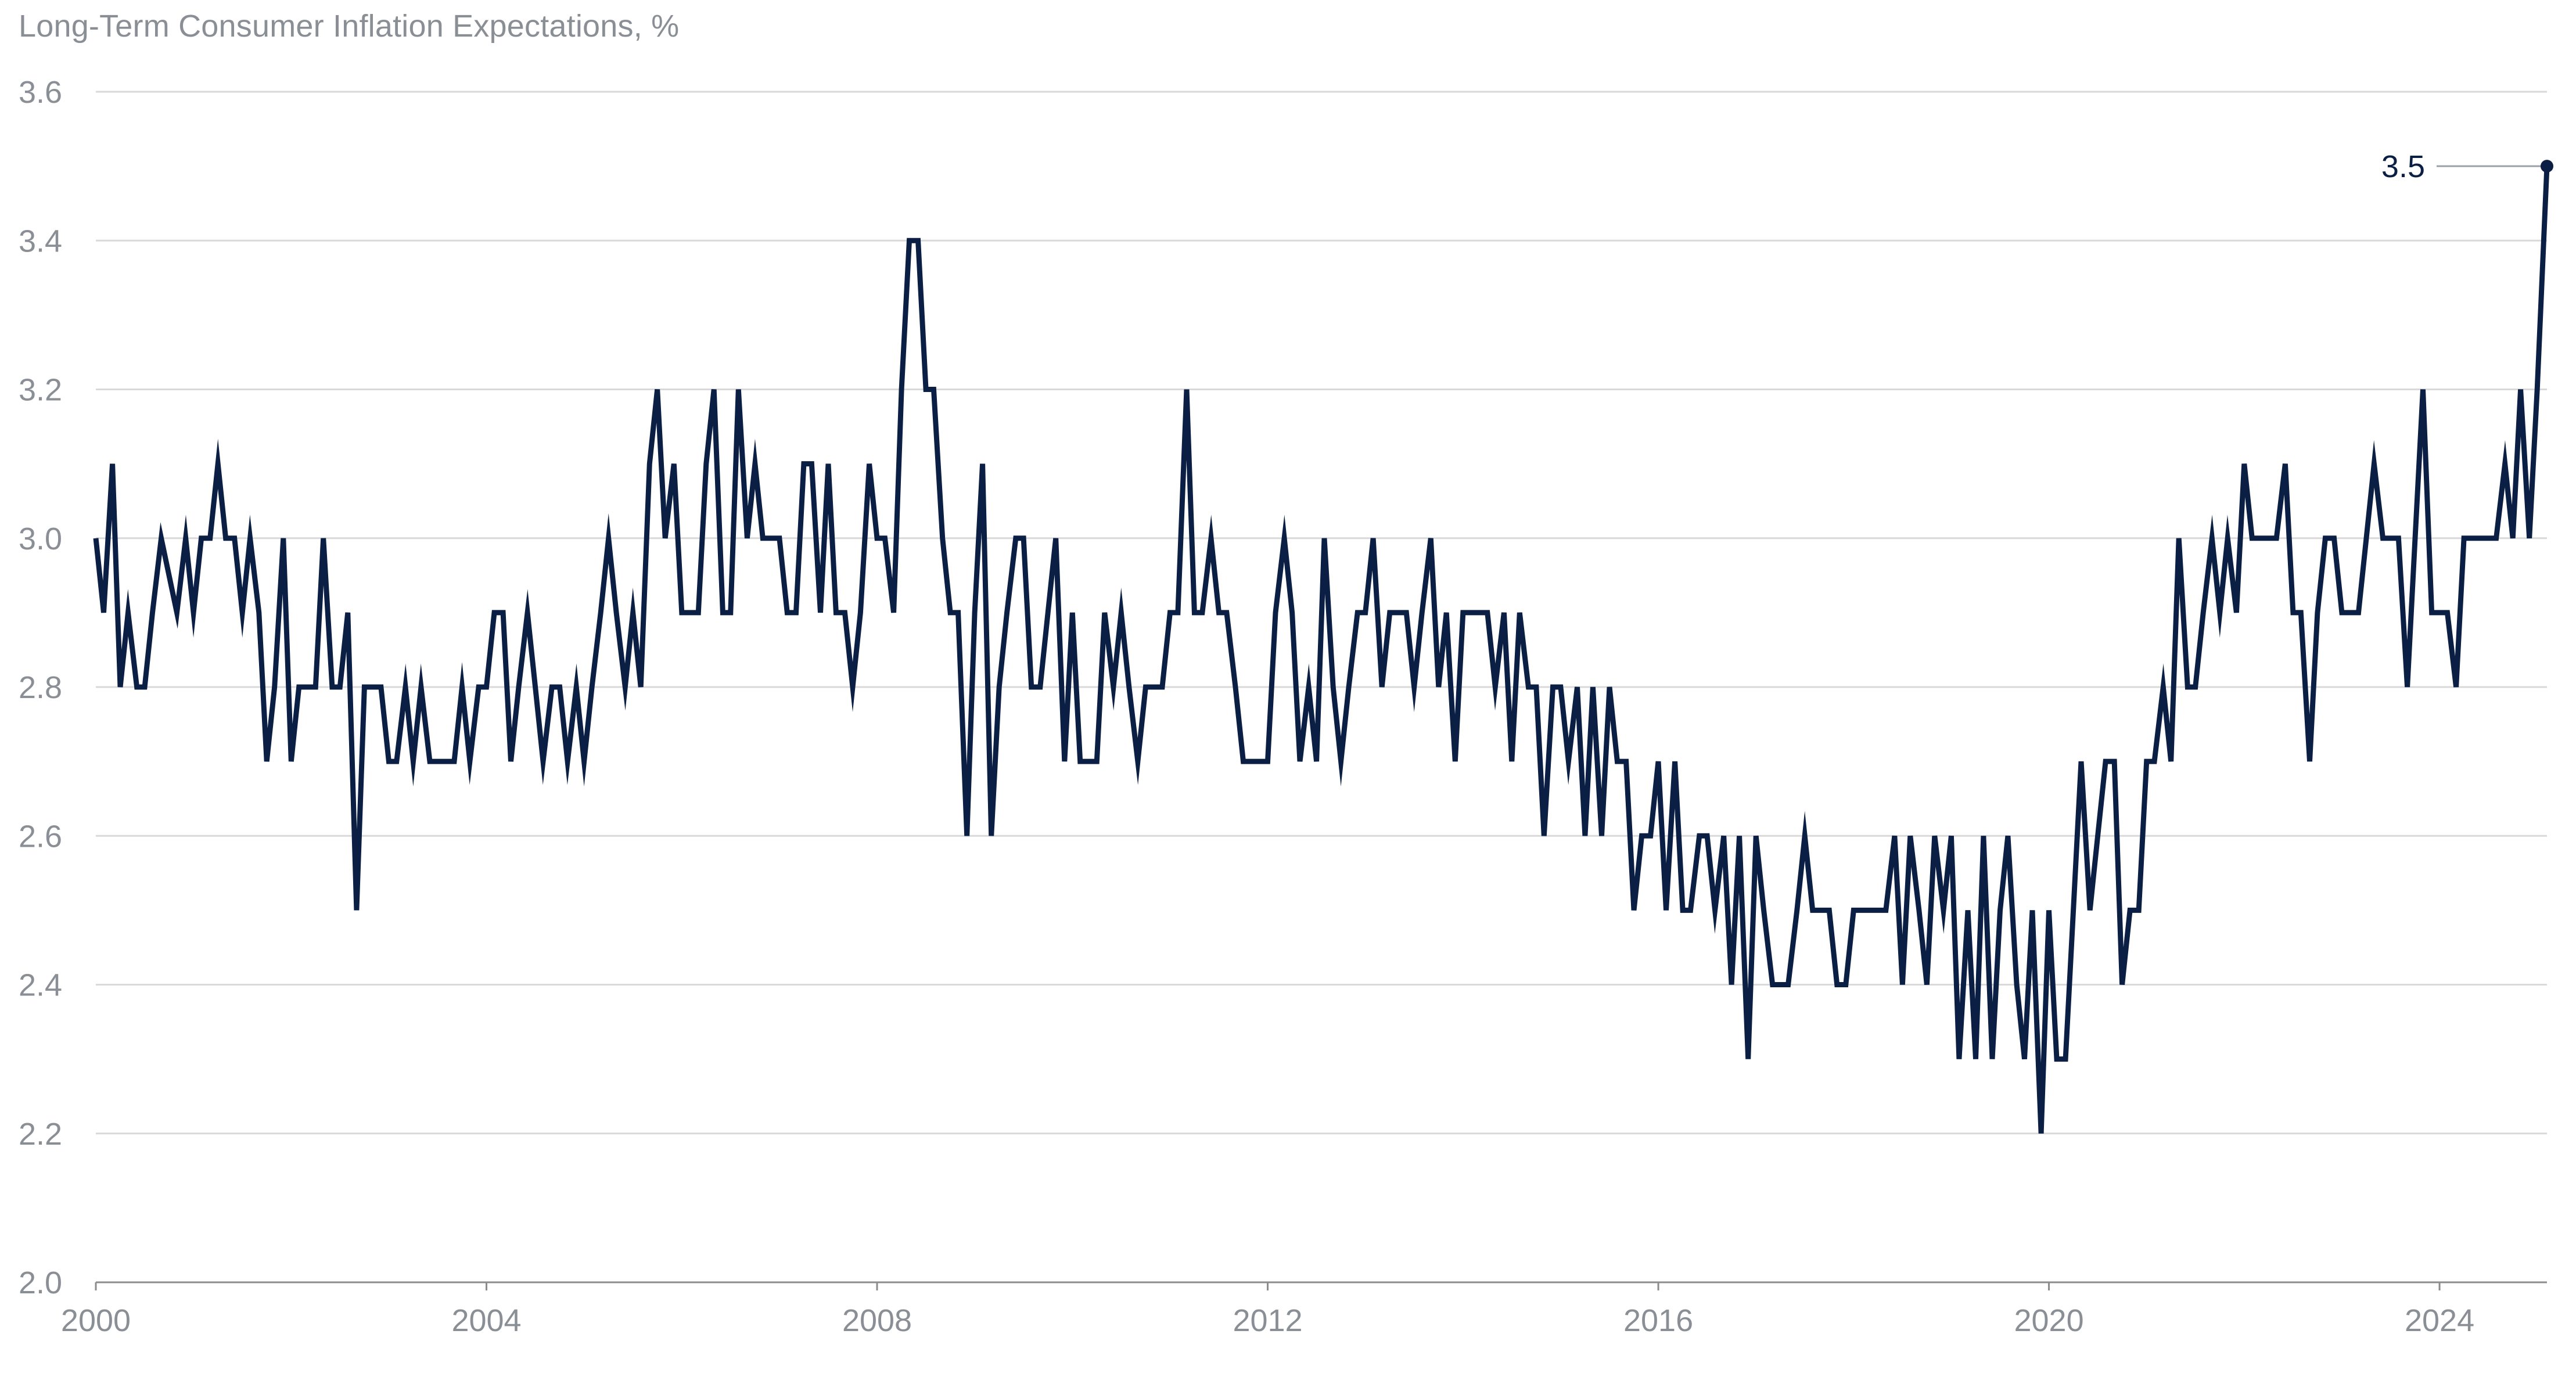  What do you see at coordinates (1658, 1320) in the screenshot?
I see `x-tick-label: 2016` at bounding box center [1658, 1320].